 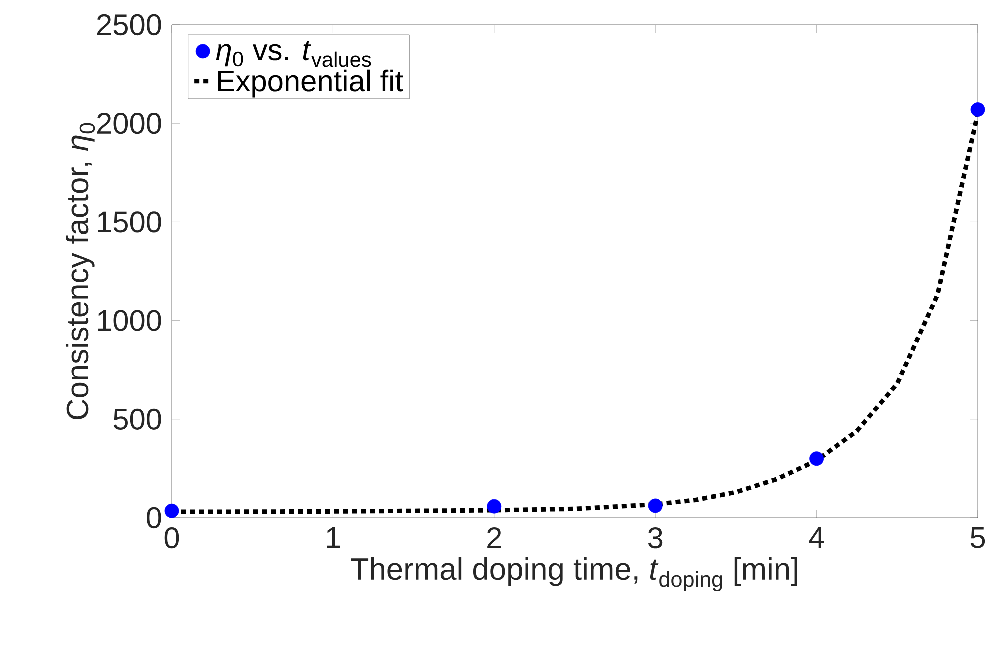 What do you see at coordinates (130, 321) in the screenshot?
I see `y-tick-label: 1000` at bounding box center [130, 321].